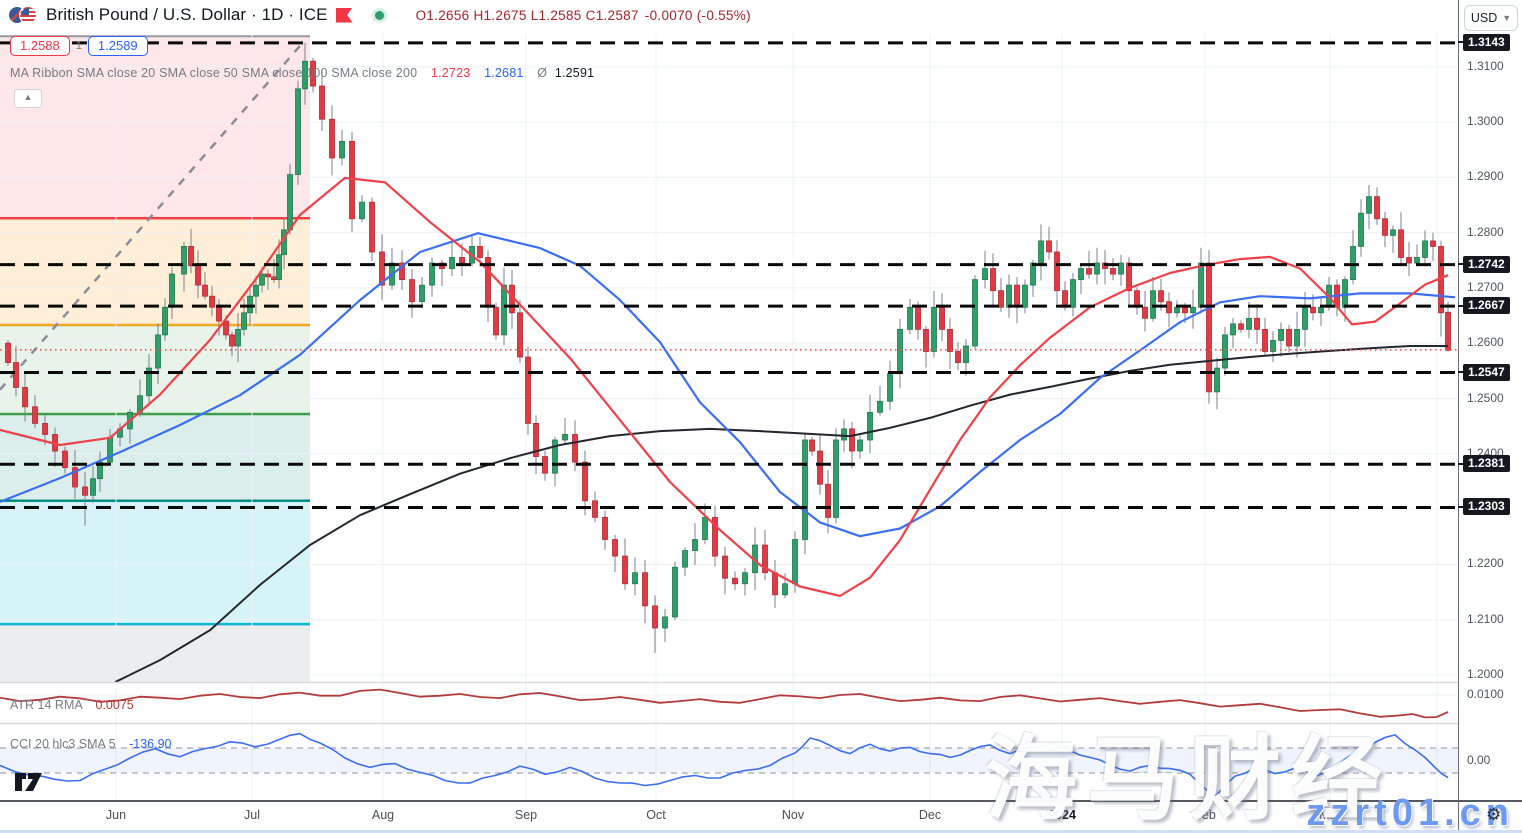  What do you see at coordinates (187, 14) in the screenshot?
I see `symbol-title: British Pound / U.S. Dollar · 1D · ICE` at bounding box center [187, 14].